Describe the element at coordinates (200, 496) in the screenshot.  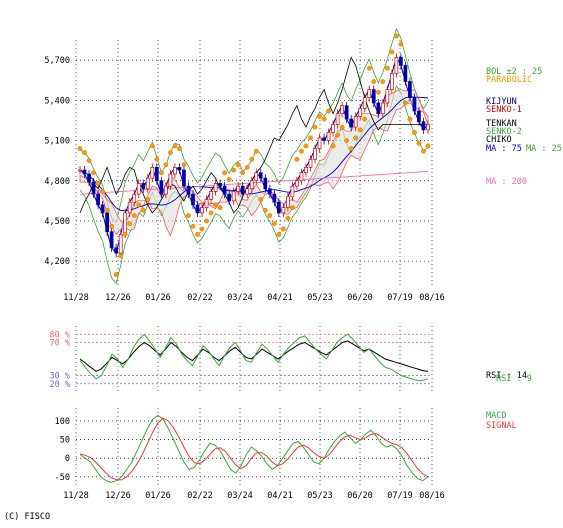
I see `x-tick-label: 02/22` at that location.